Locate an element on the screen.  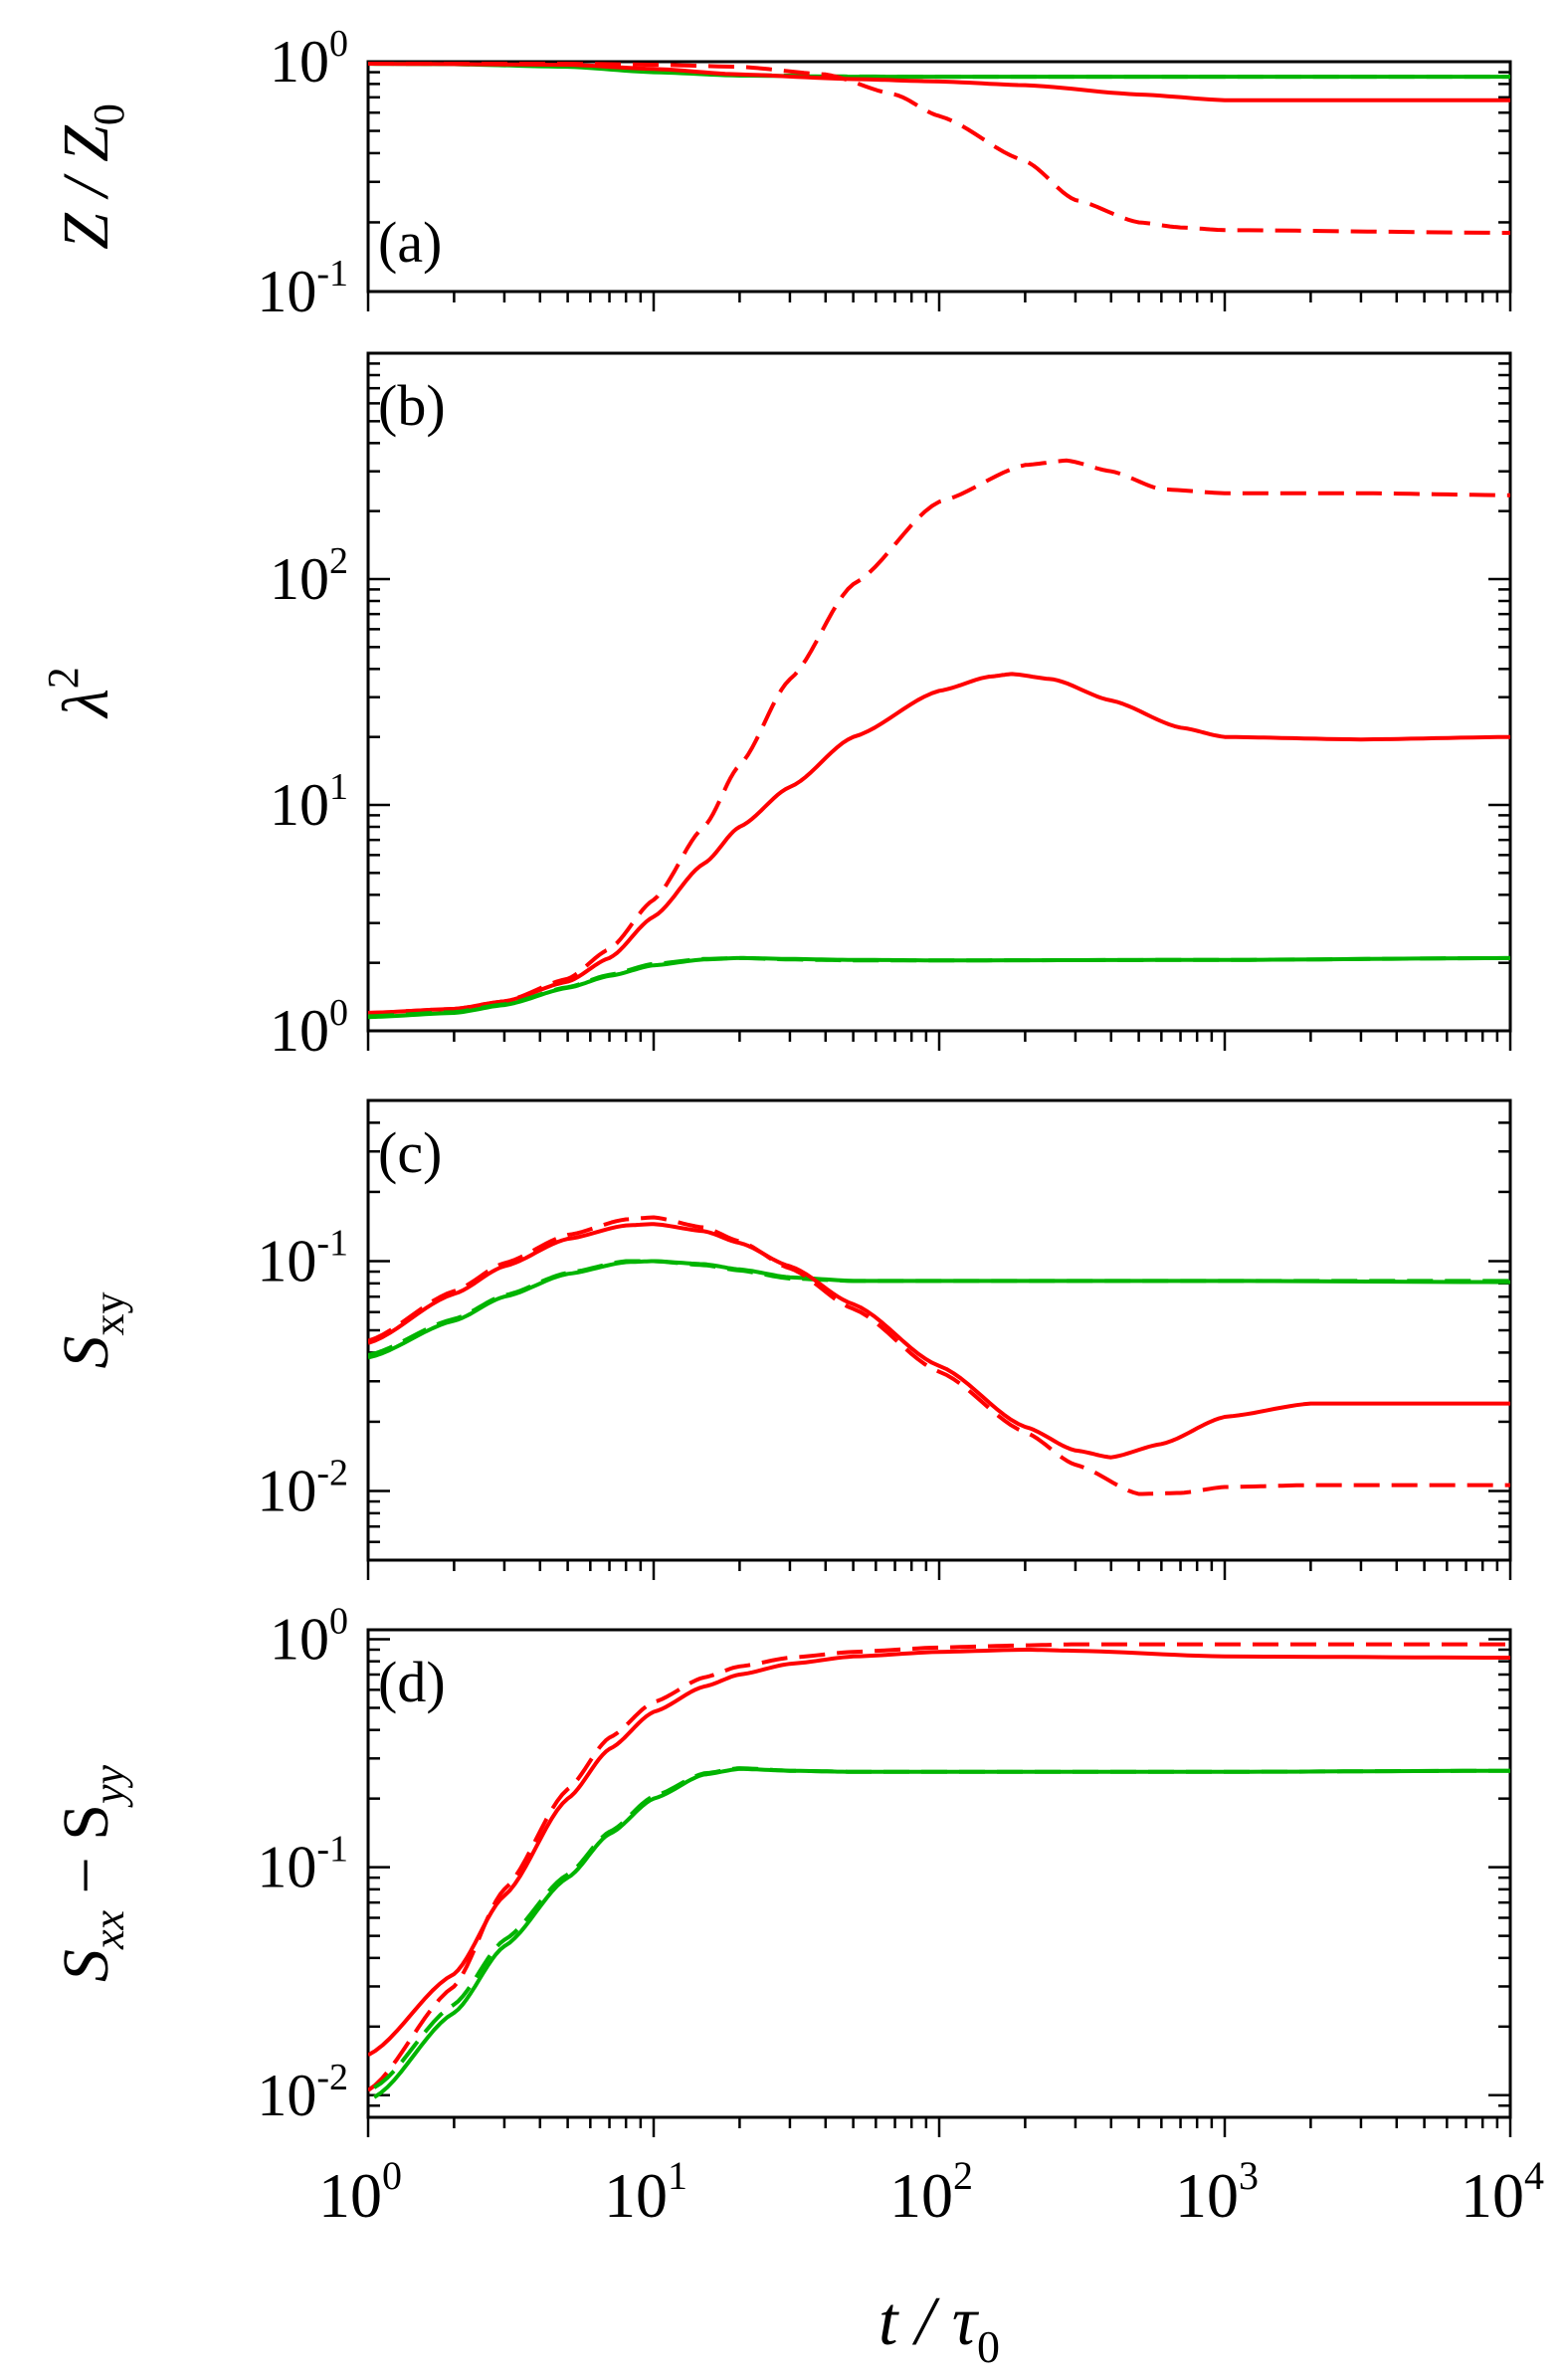
y-tick-label: 10¹ is located at coordinates (309, 802).